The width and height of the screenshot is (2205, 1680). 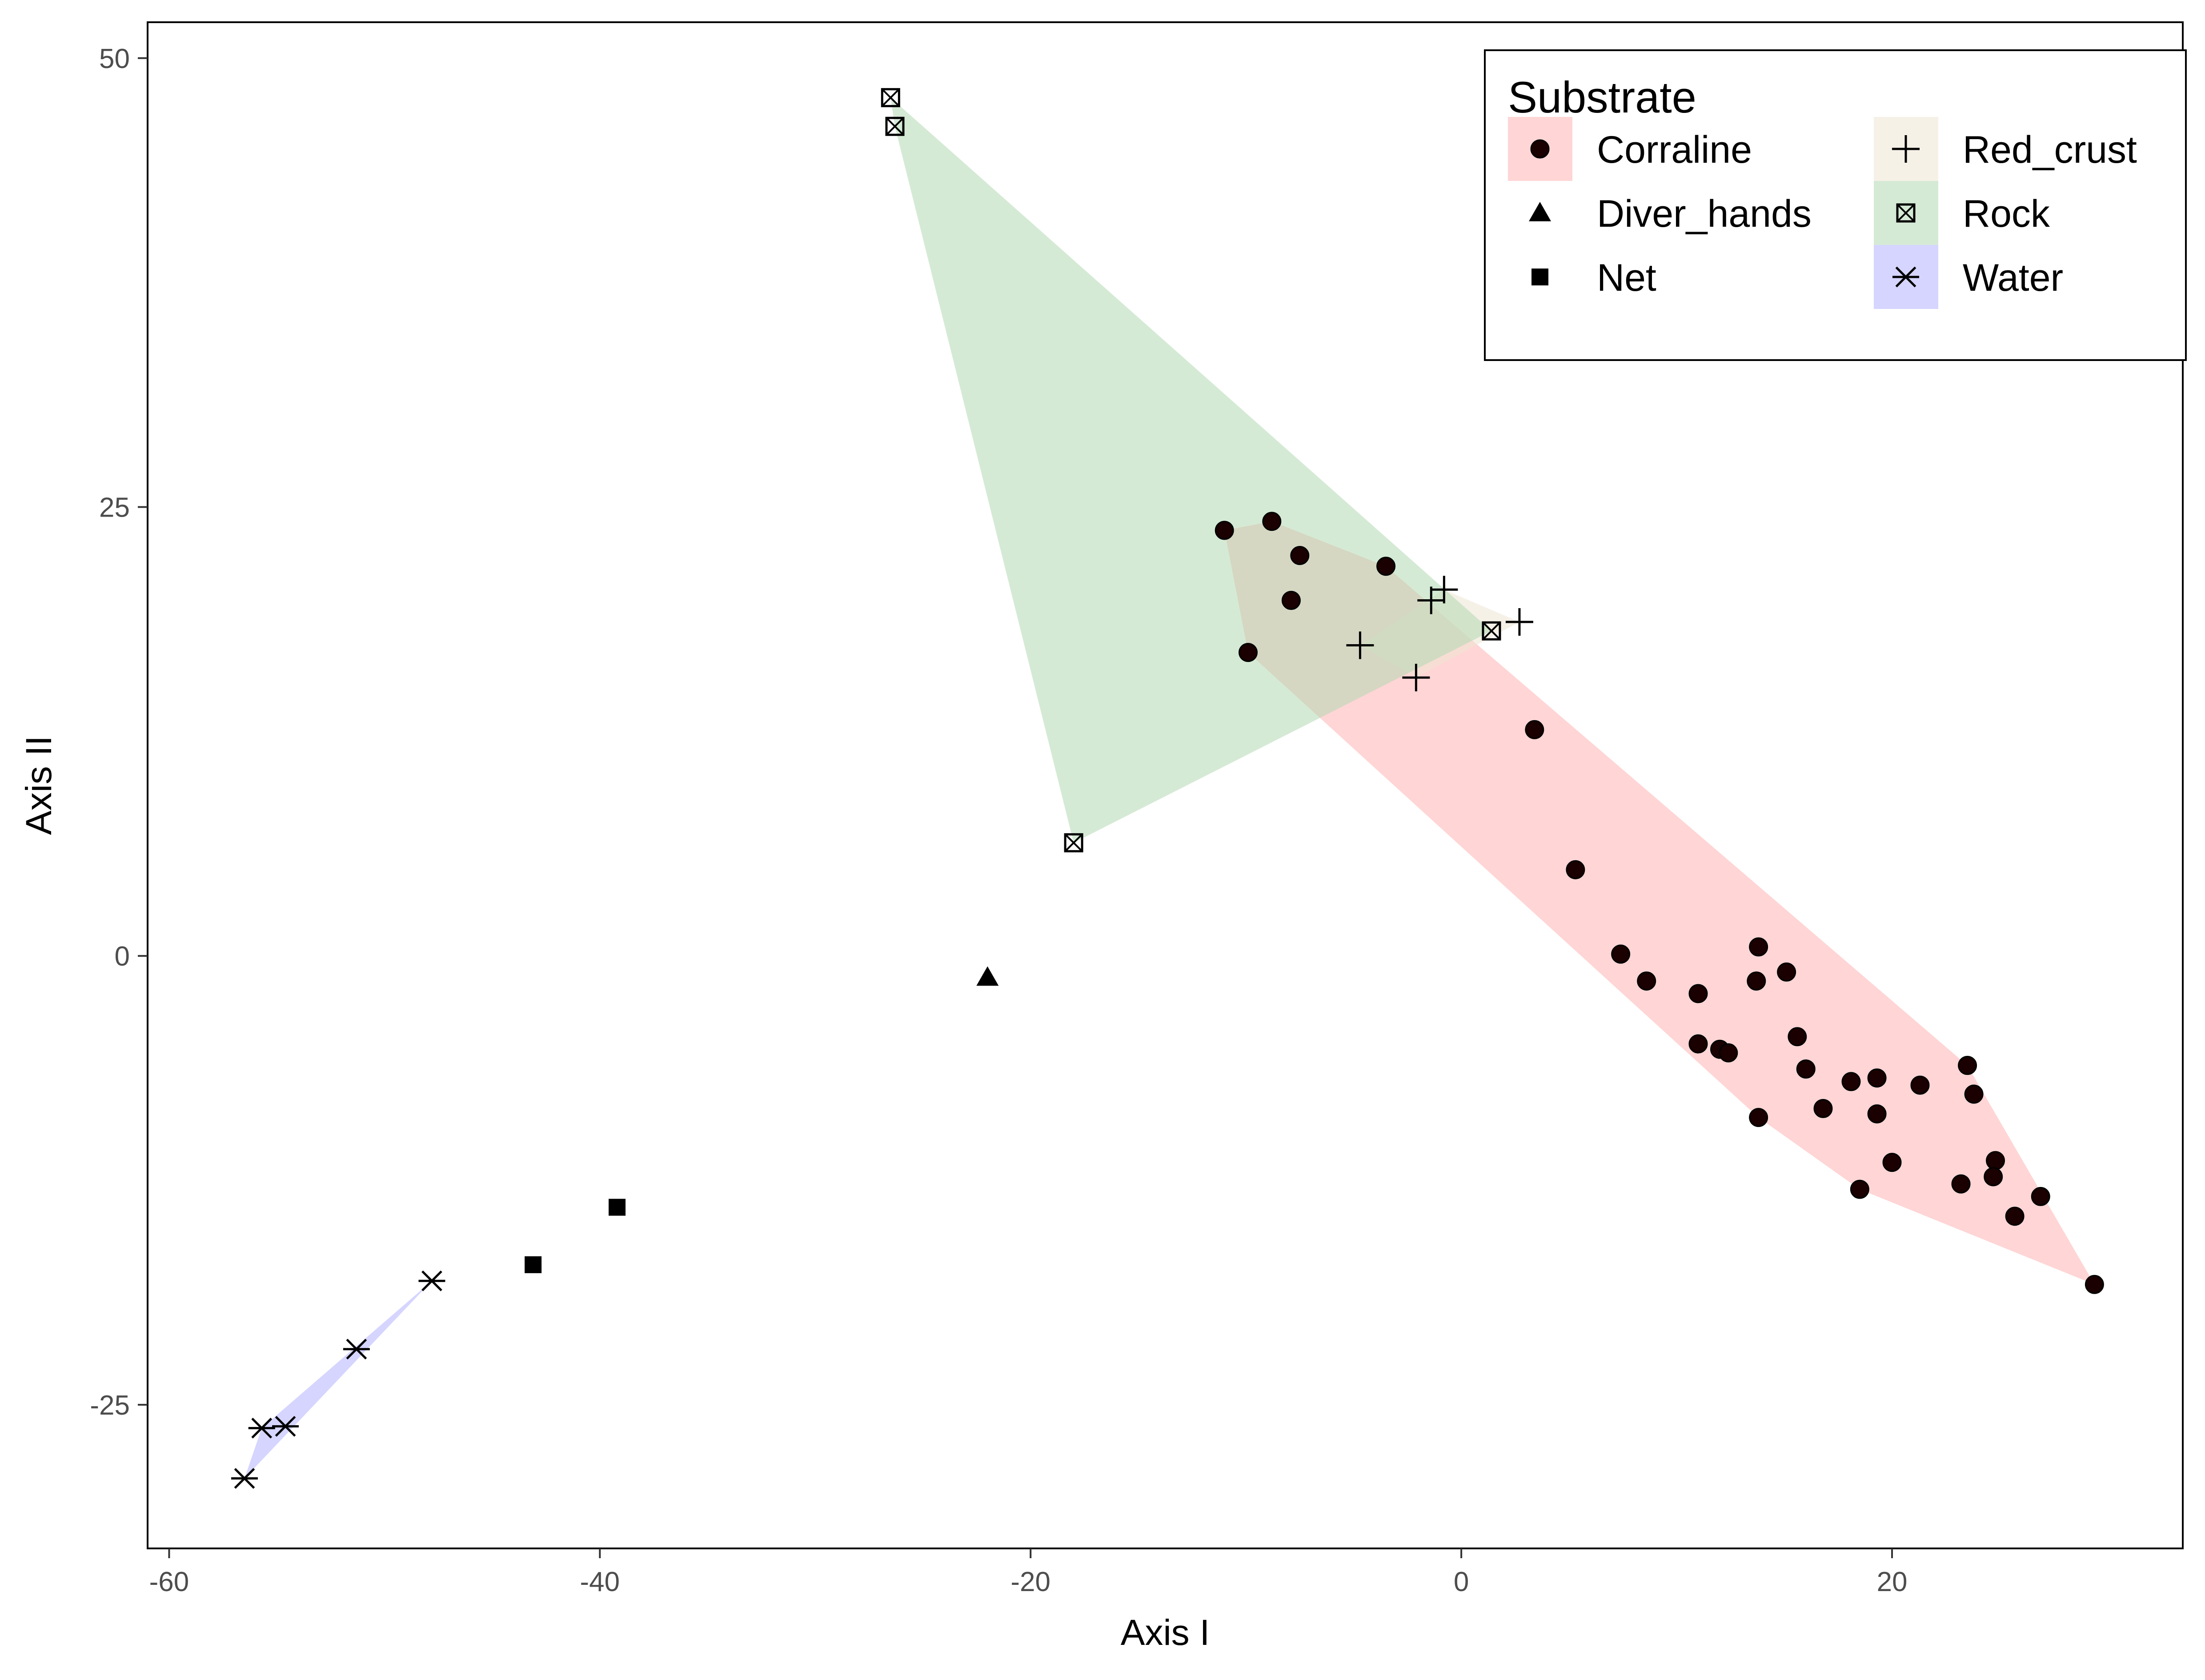 I want to click on legend-label-rock: Rock, so click(x=2007, y=213).